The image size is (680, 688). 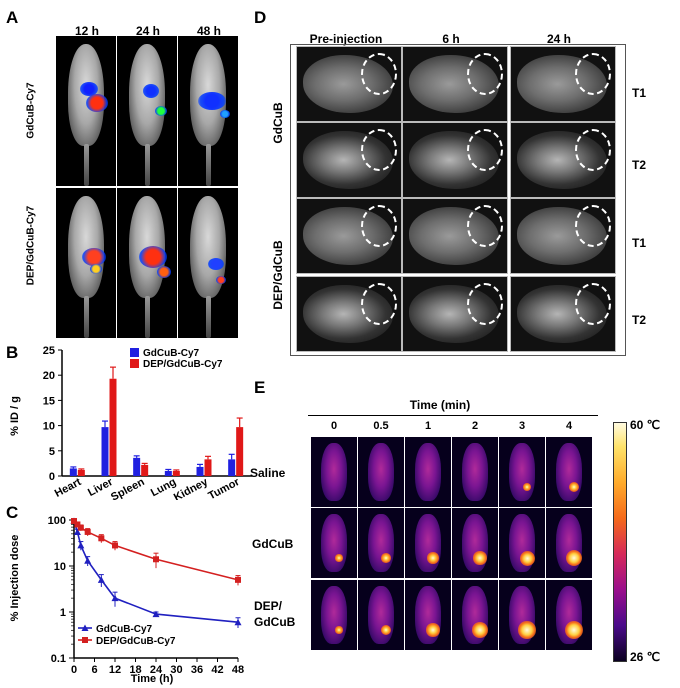 What do you see at coordinates (440, 405) in the screenshot?
I see `panel-e-time-title: Time (min)` at bounding box center [440, 405].